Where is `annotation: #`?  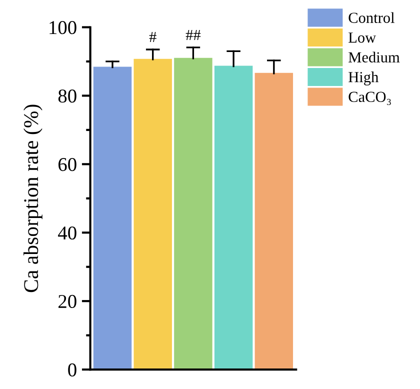
annotation: # is located at coordinates (152, 37).